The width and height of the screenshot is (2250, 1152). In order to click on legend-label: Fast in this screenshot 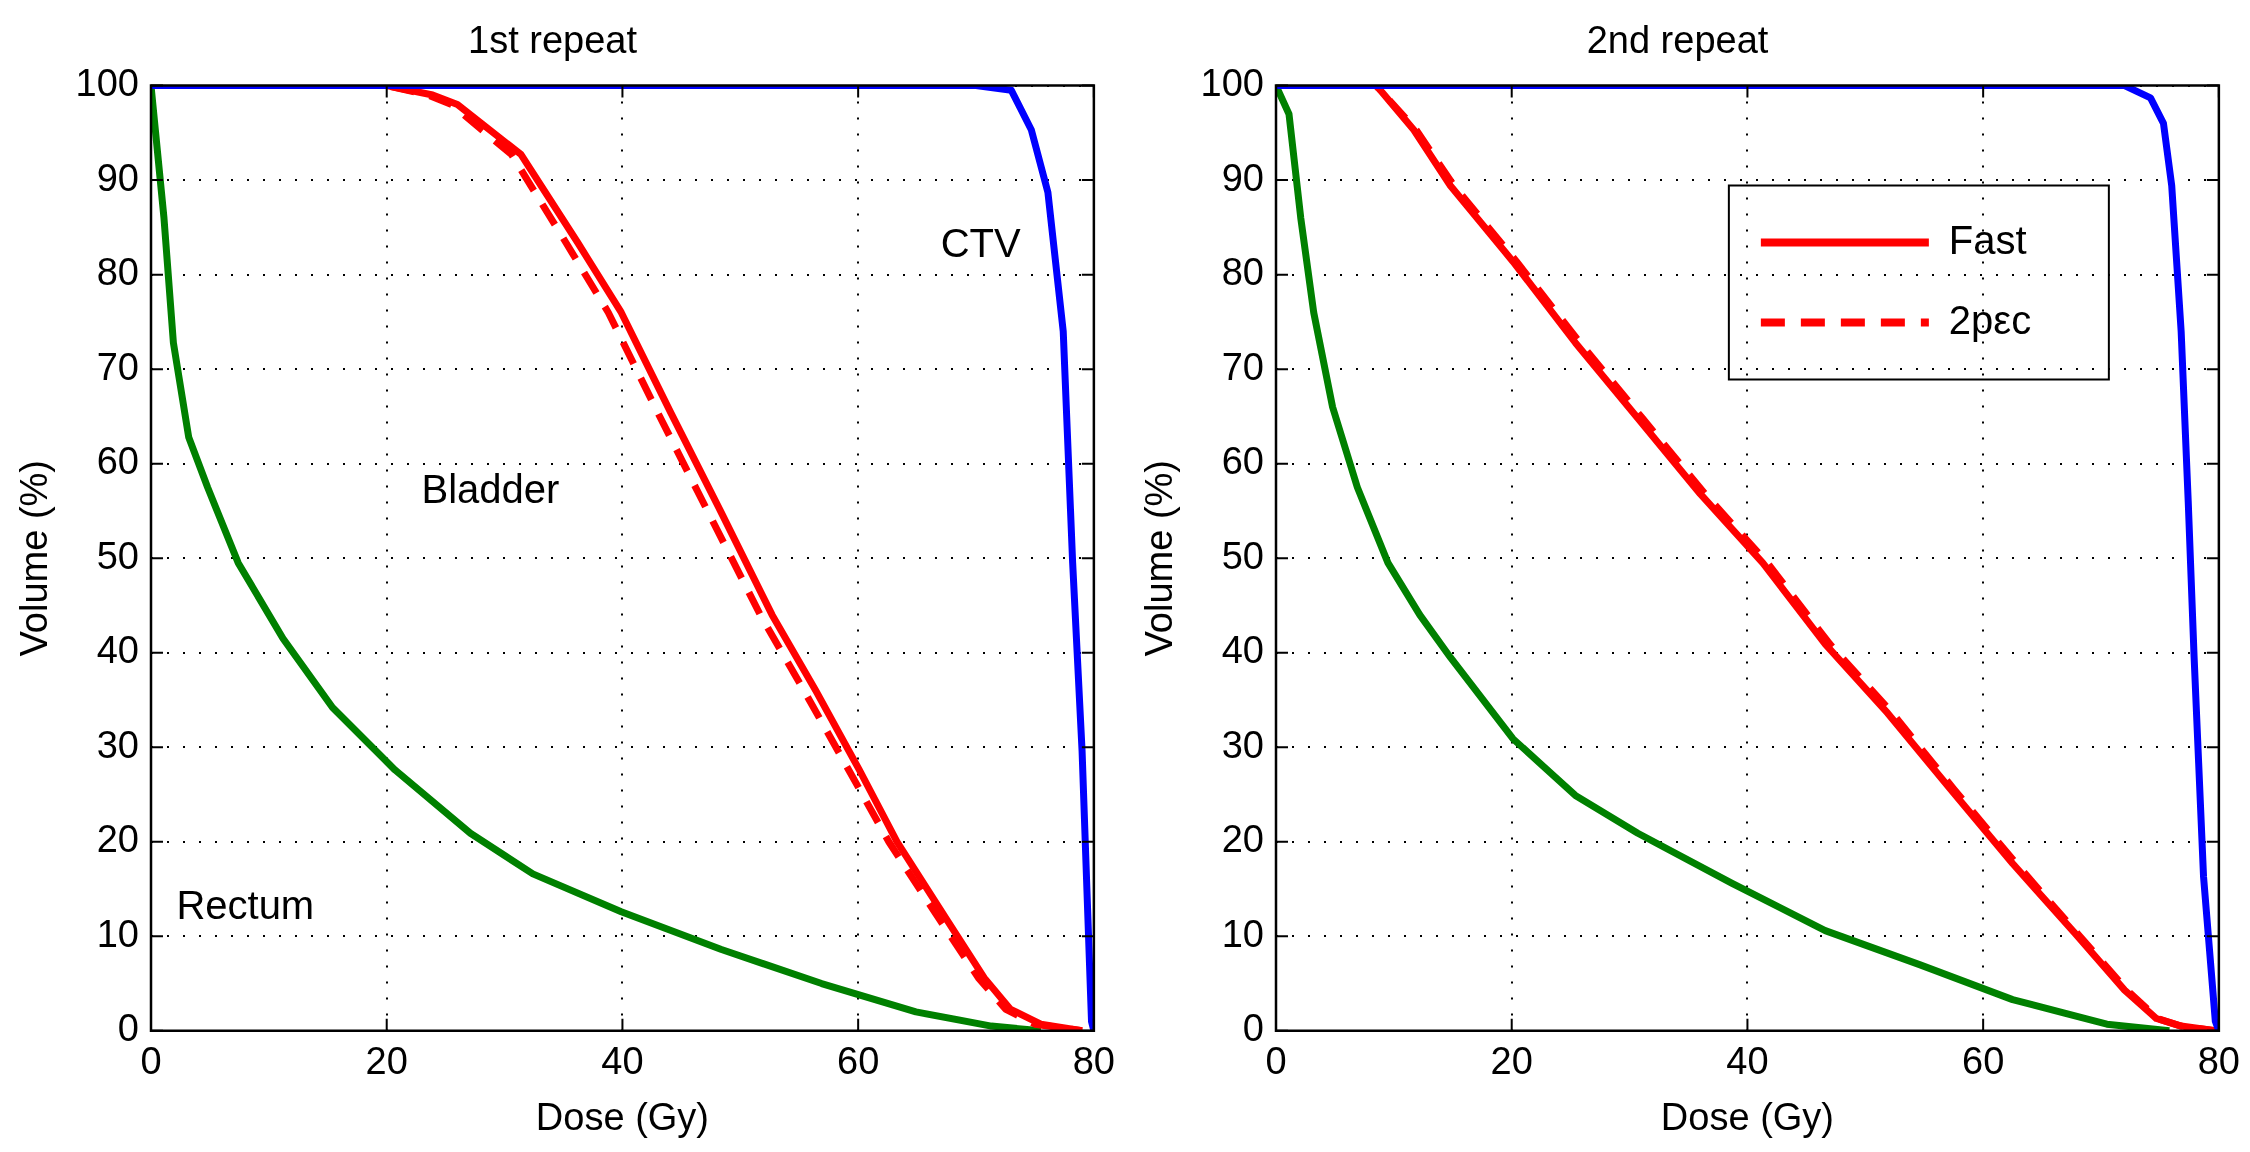, I will do `click(1987, 239)`.